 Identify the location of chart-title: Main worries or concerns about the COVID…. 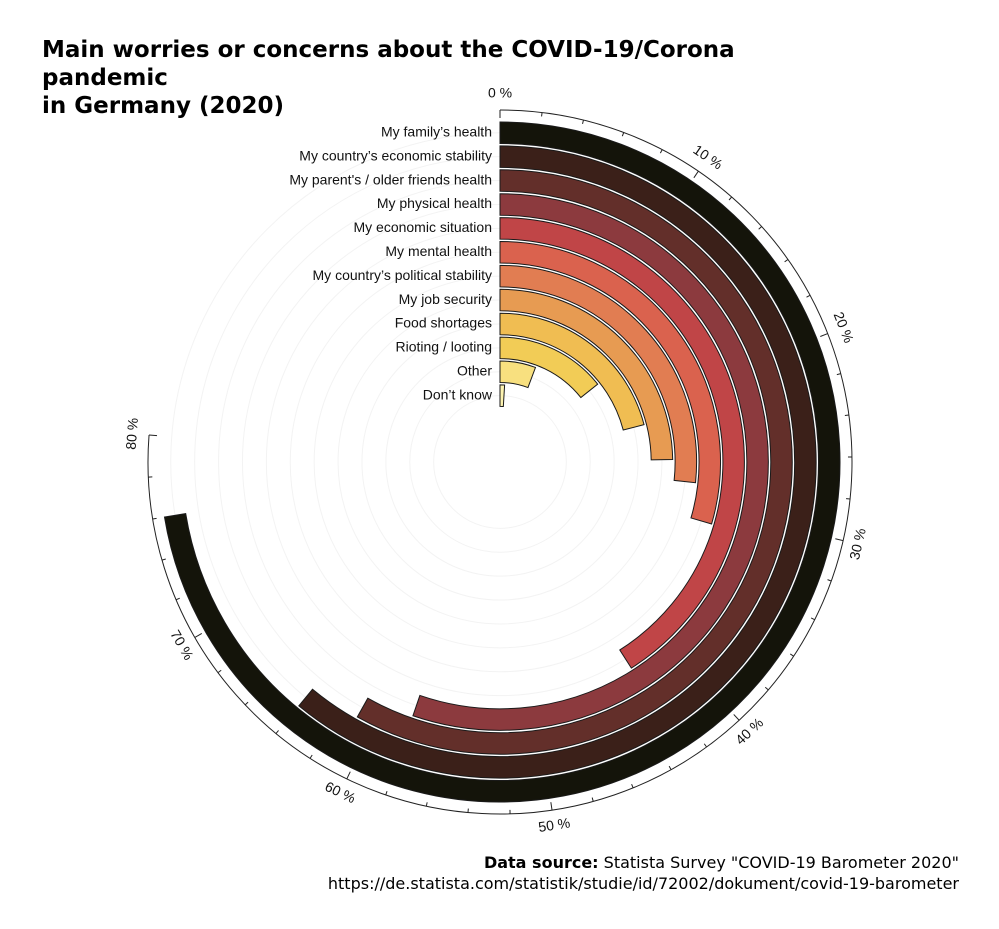
(452, 78).